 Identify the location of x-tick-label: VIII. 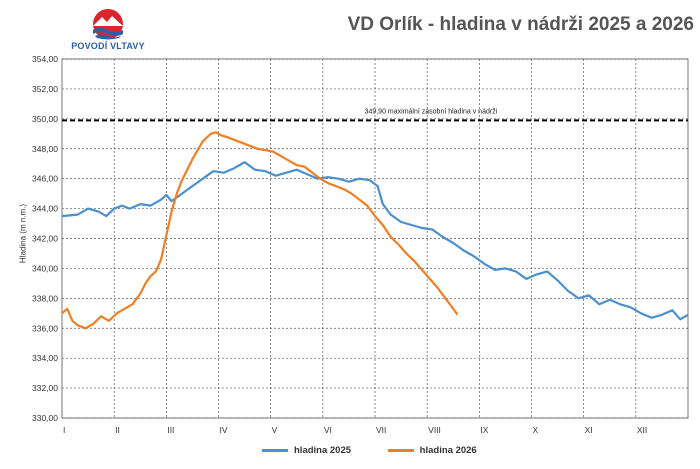
(434, 430).